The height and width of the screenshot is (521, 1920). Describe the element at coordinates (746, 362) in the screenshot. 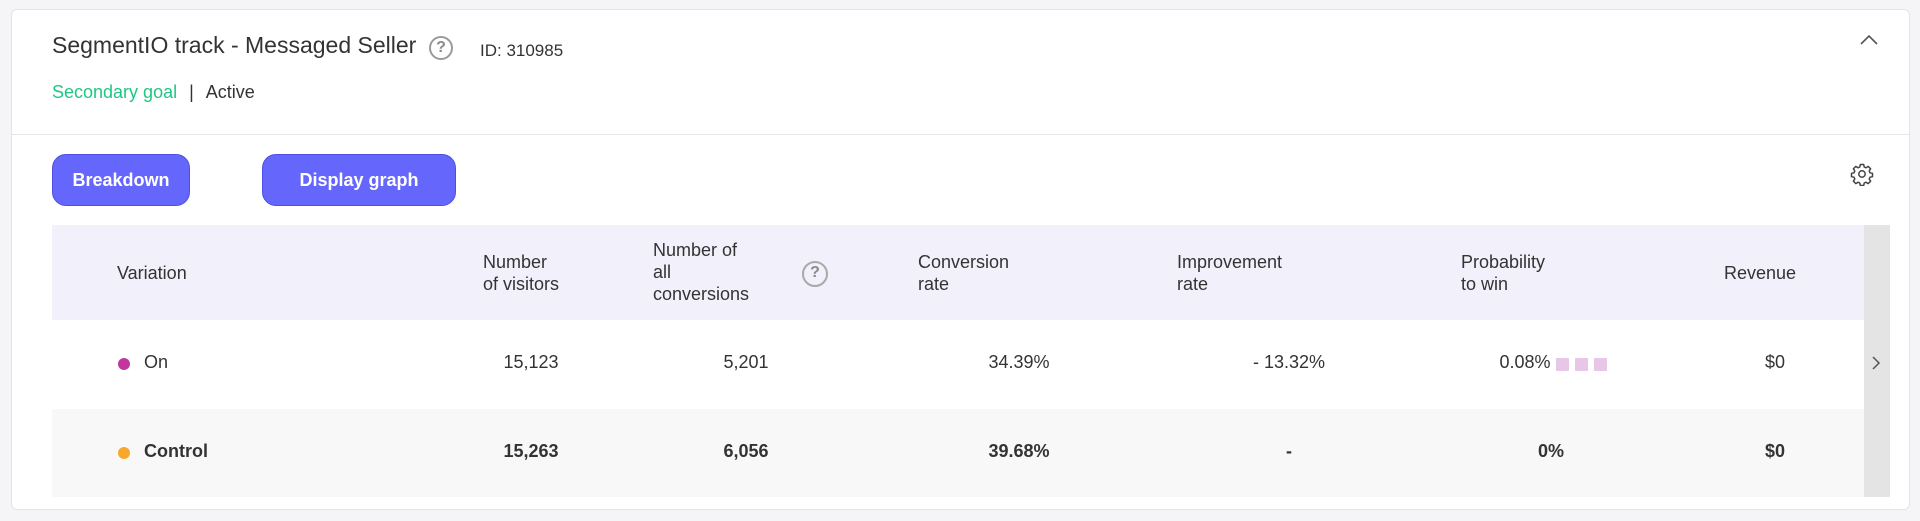

I see `conversions-value: 5,201` at that location.